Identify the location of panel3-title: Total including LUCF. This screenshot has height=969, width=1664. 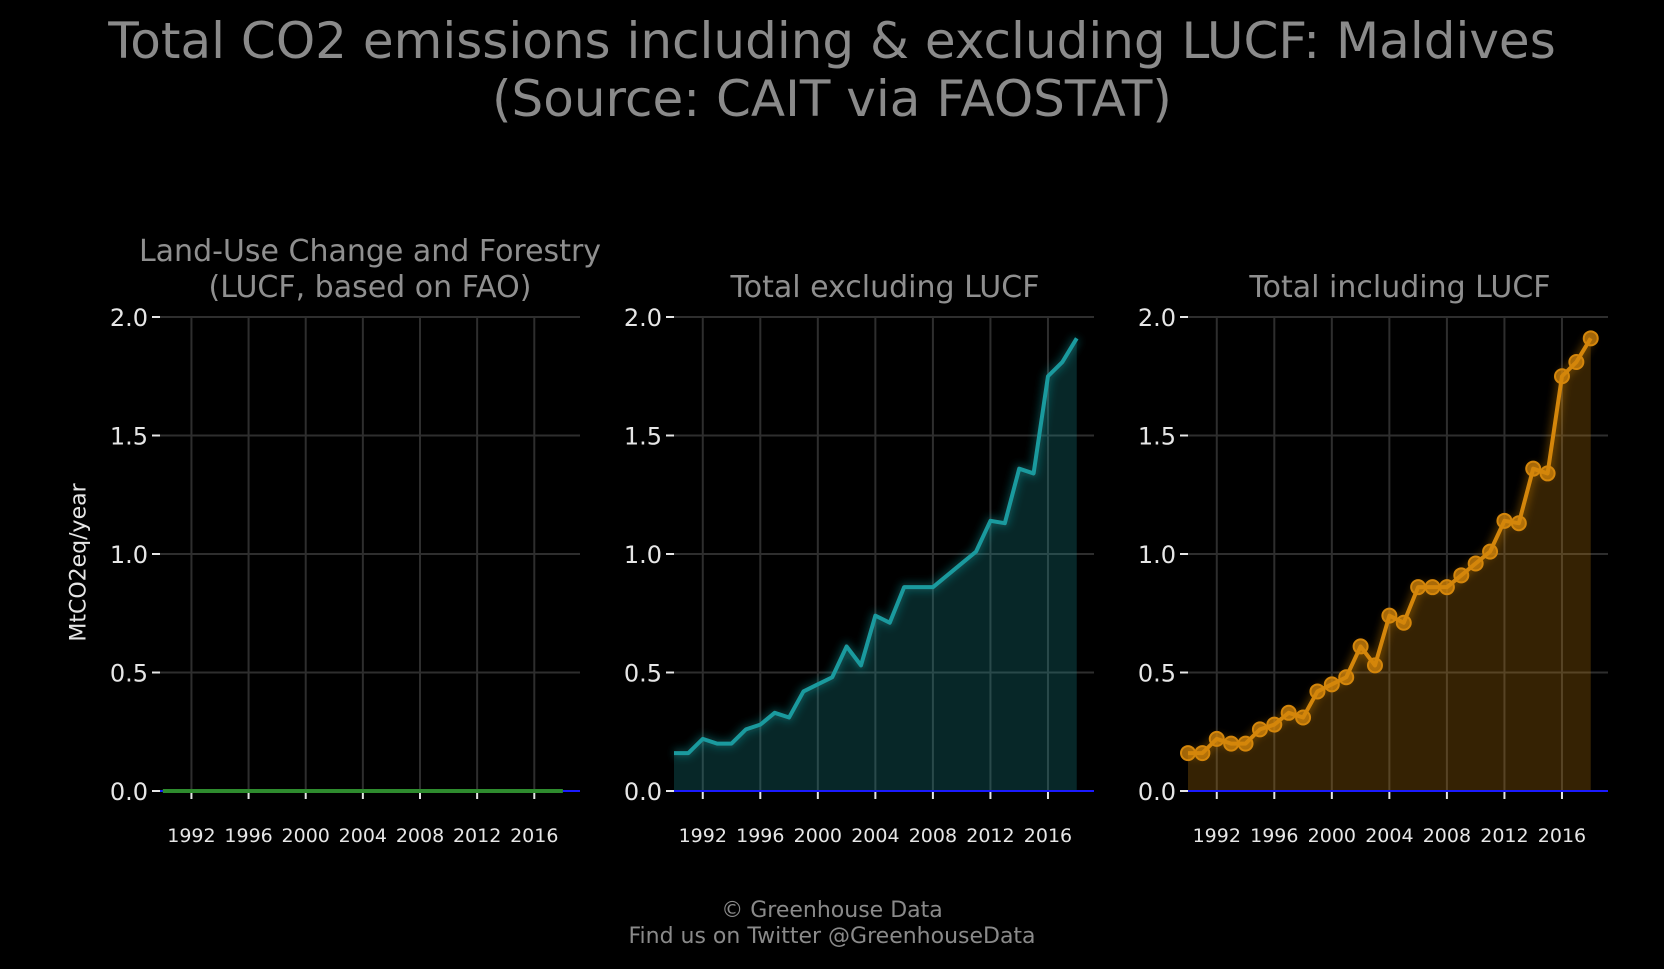
(1400, 287).